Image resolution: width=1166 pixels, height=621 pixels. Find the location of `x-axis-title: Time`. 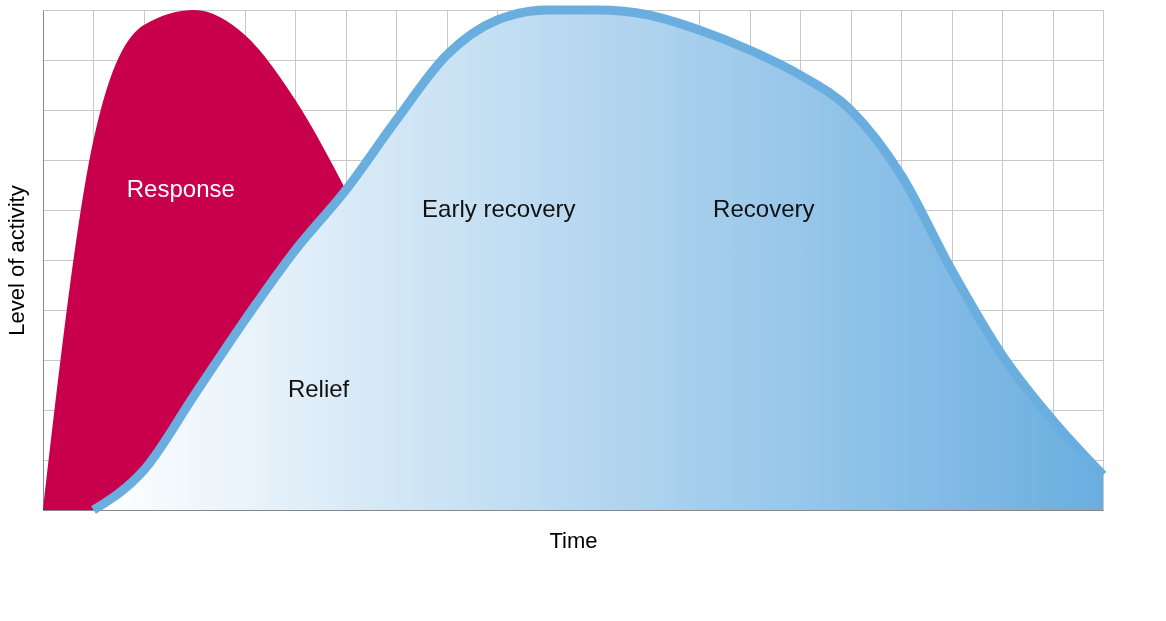

x-axis-title: Time is located at coordinates (573, 540).